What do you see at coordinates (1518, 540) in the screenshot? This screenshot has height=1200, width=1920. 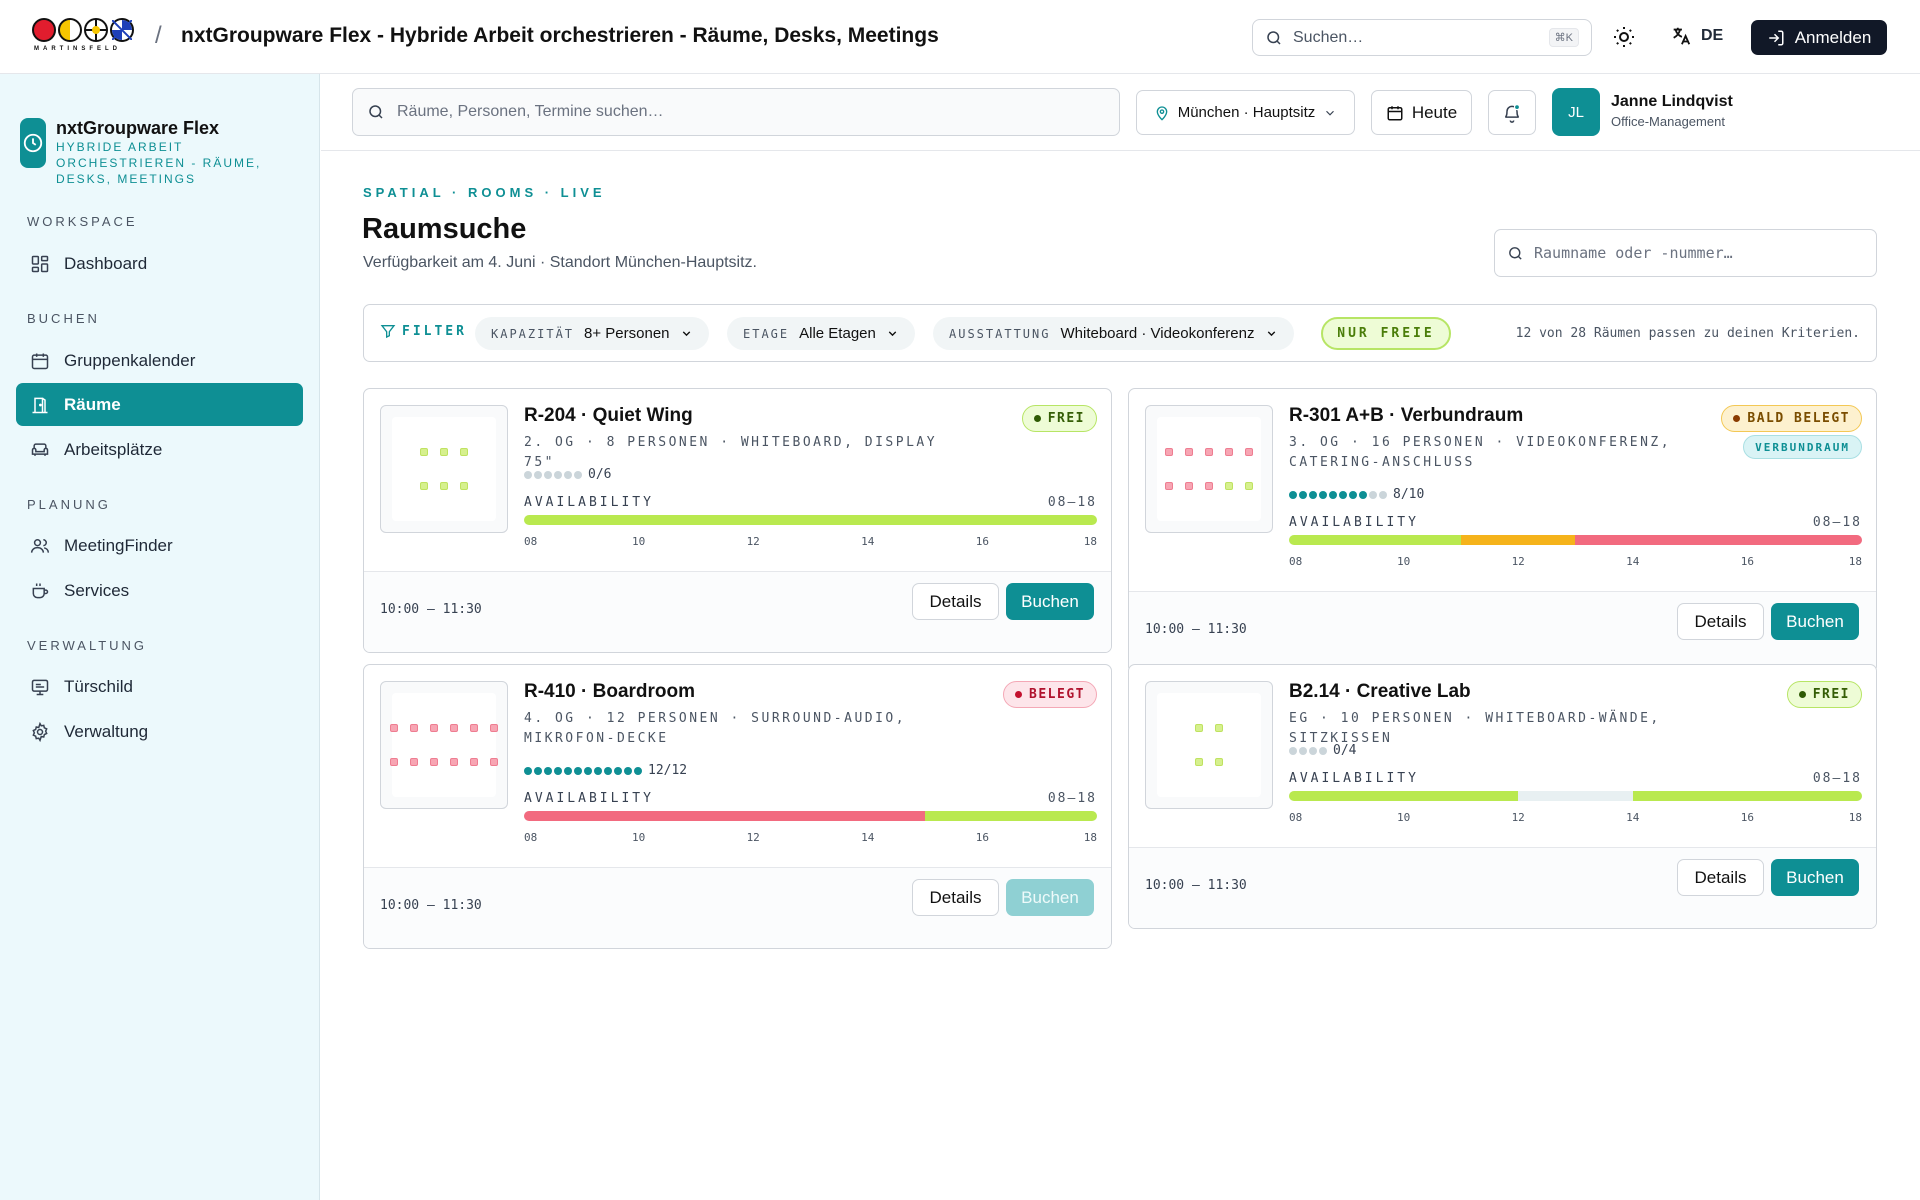 I see `availability-segment-soon` at bounding box center [1518, 540].